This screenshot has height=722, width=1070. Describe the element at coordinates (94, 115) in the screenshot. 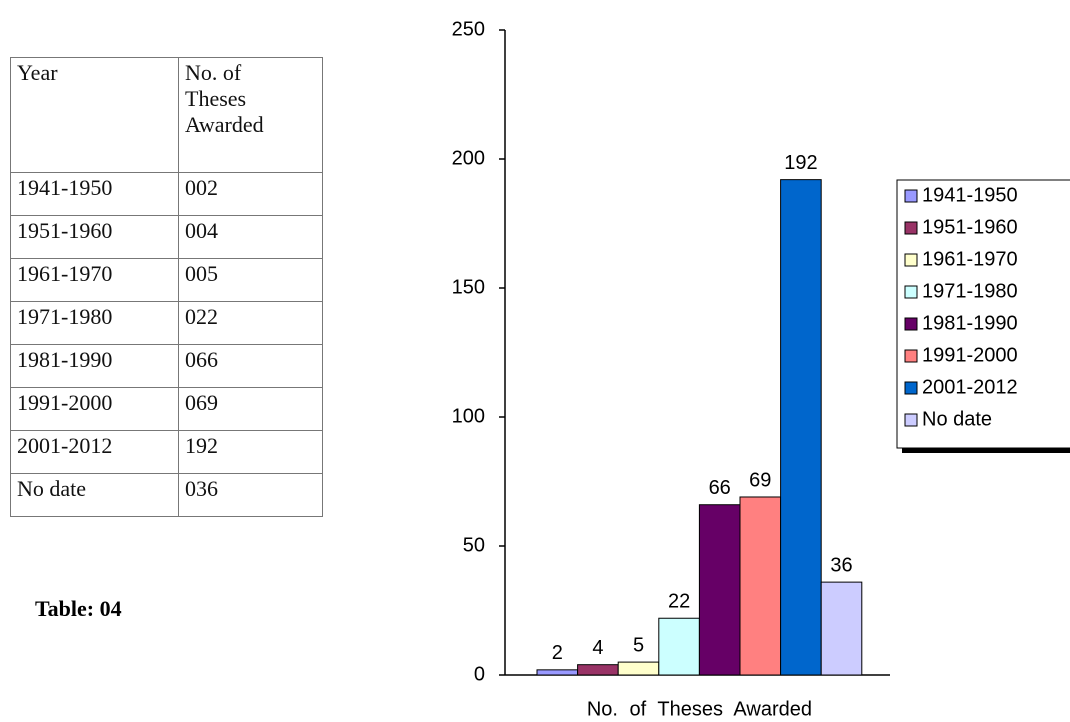

I see `header-cell: Year` at that location.